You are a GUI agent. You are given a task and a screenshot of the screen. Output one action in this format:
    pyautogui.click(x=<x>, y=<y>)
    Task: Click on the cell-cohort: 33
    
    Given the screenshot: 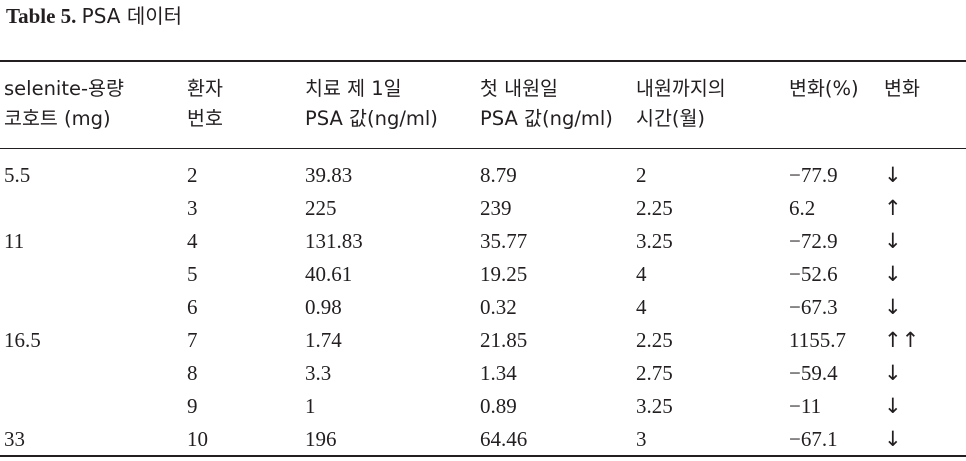 What is the action you would take?
    pyautogui.click(x=14, y=439)
    